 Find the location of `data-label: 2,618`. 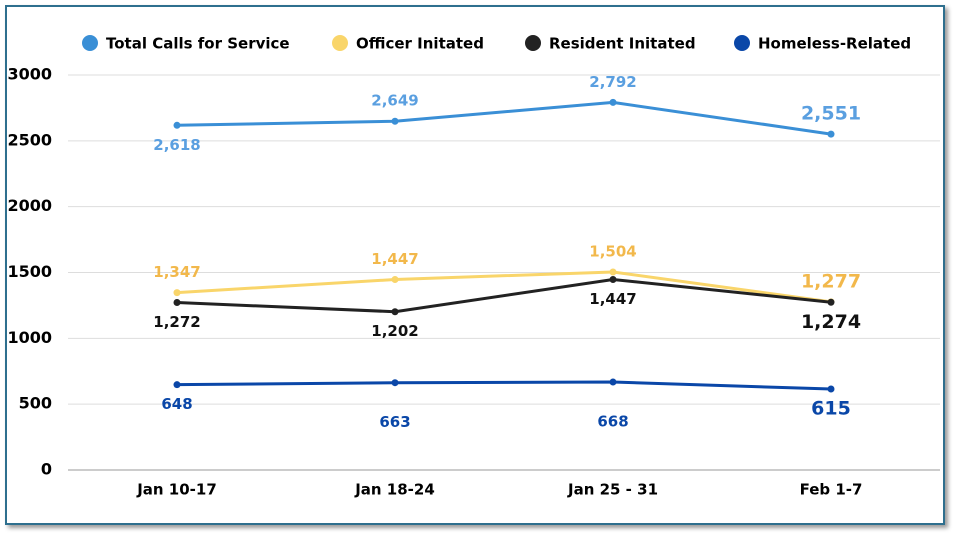

data-label: 2,618 is located at coordinates (176, 145).